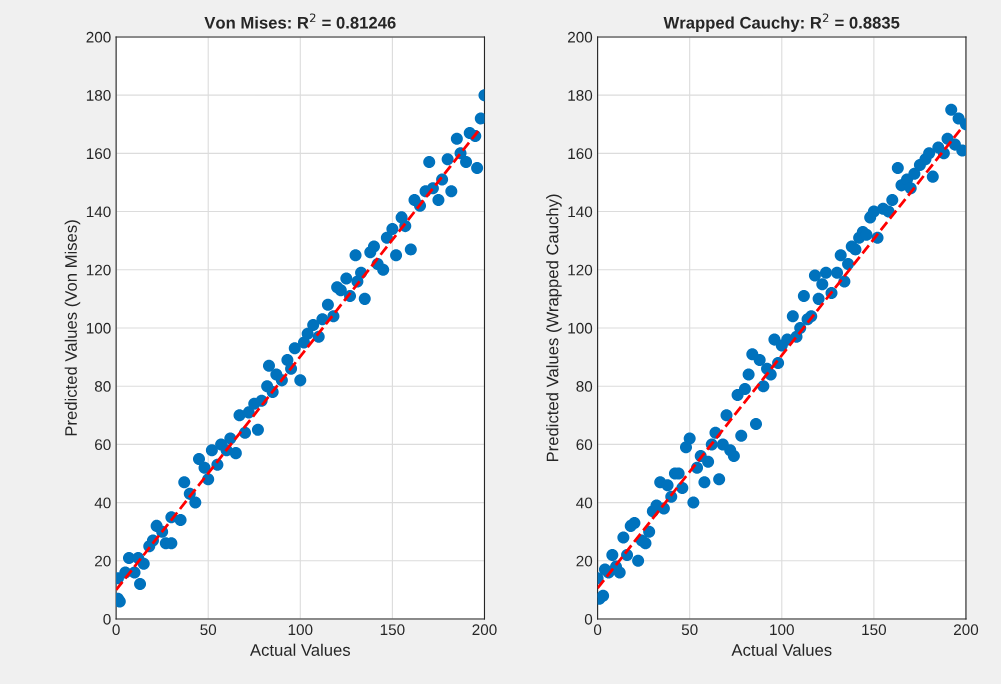 The height and width of the screenshot is (684, 1001). What do you see at coordinates (781, 22) in the screenshot?
I see `chart-title: Wrapped Cauchy: R$^{2}$ = 0.8835` at bounding box center [781, 22].